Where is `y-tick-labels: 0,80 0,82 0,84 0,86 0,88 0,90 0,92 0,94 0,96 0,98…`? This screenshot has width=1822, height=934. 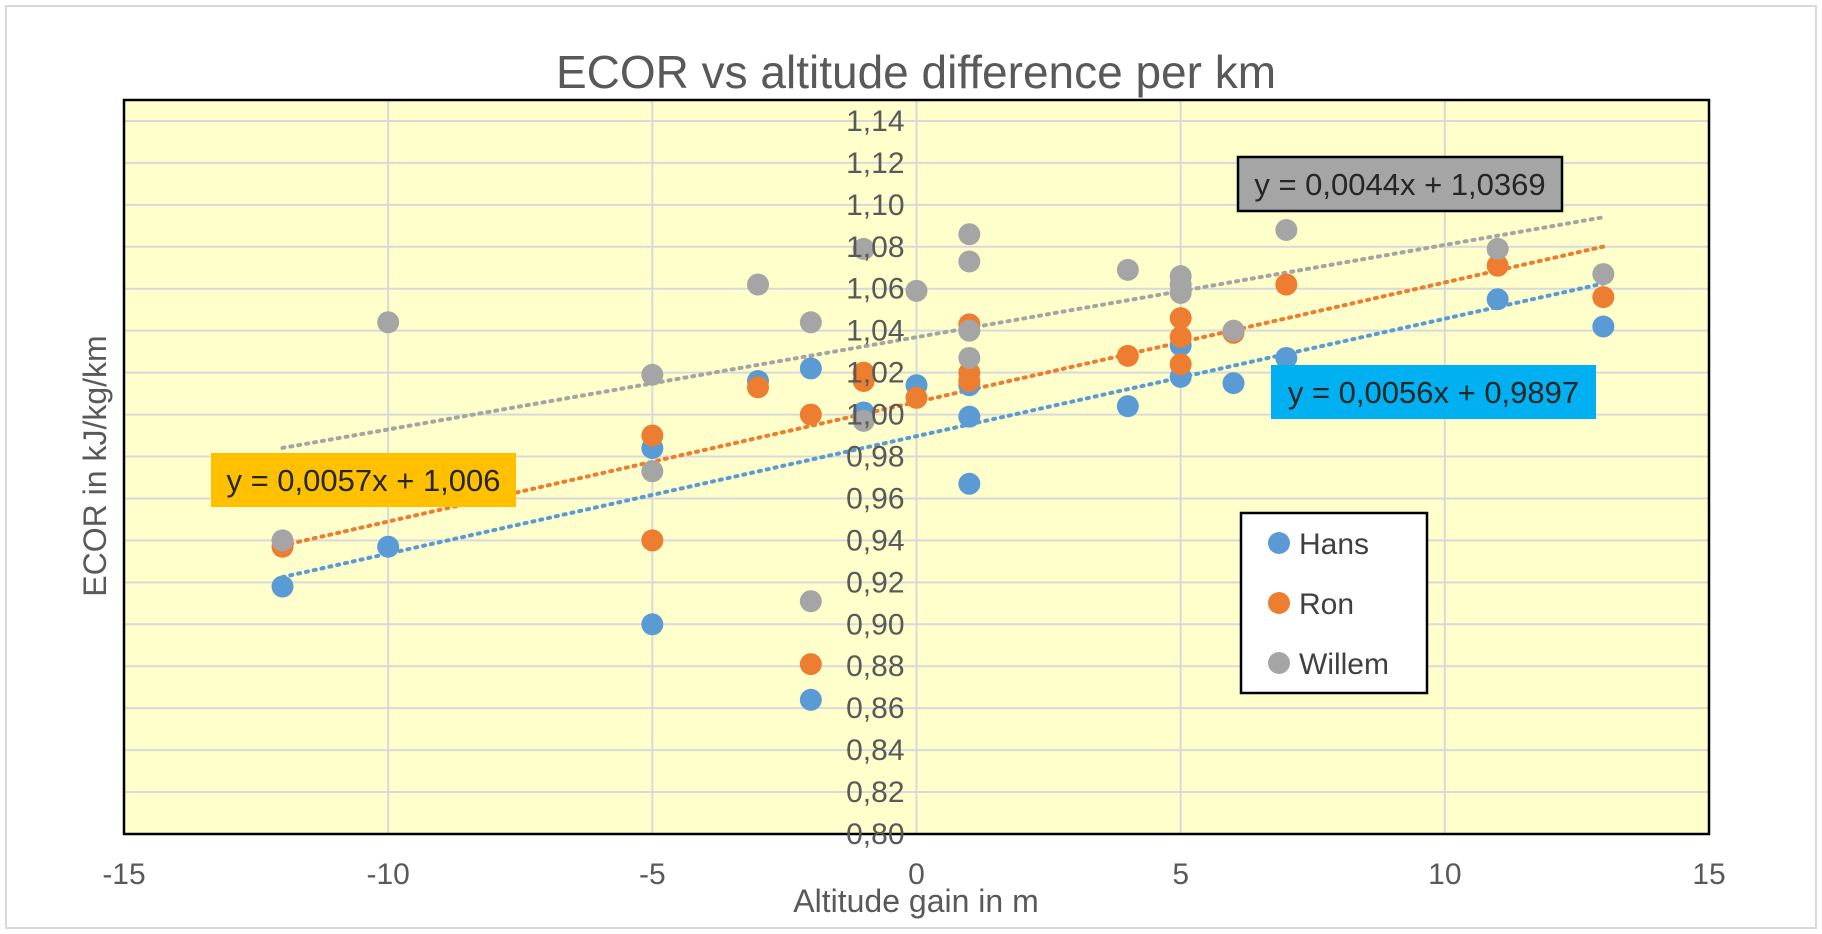
y-tick-labels: 0,80 0,82 0,84 0,86 0,88 0,90 0,92 0,94 0,96 0,98… is located at coordinates (875, 478).